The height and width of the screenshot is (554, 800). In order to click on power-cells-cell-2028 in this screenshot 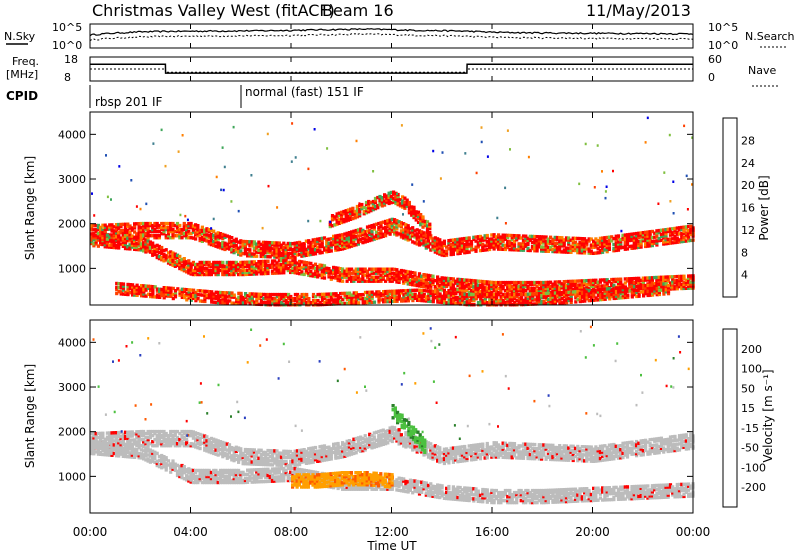, I will do `click(288, 245)`.